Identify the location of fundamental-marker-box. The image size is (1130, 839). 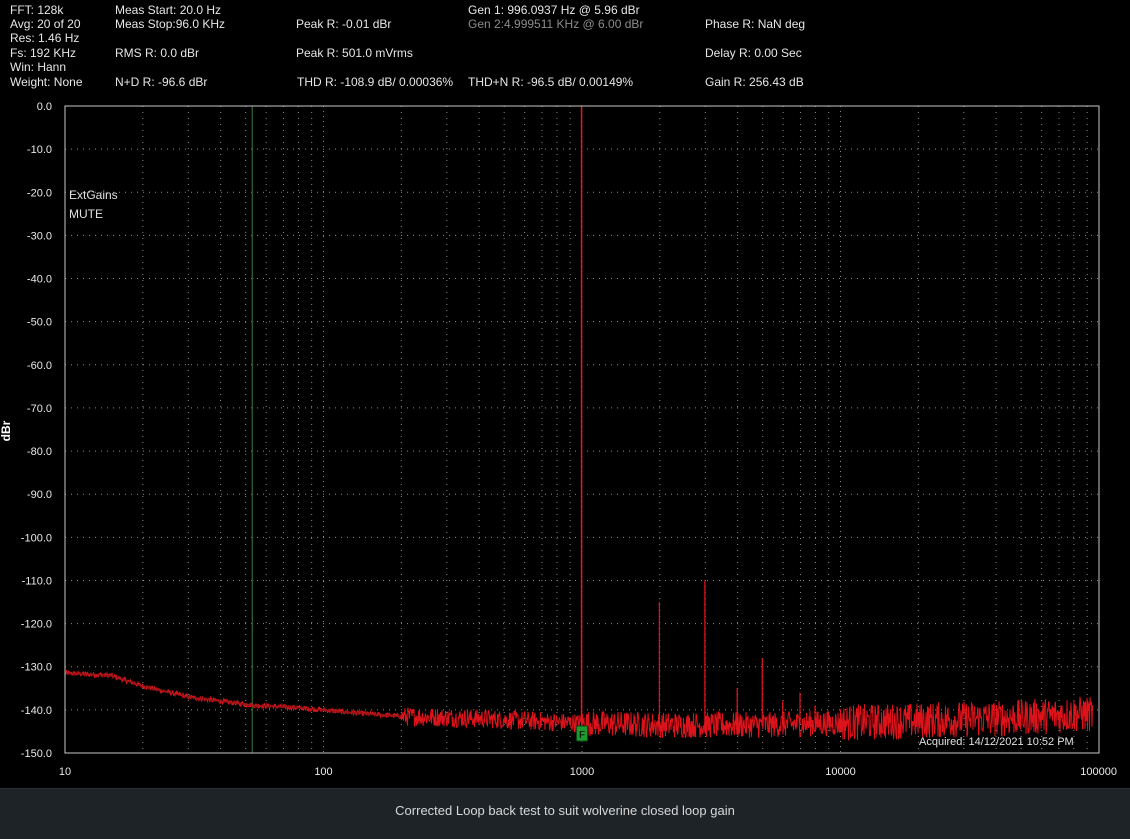
(582, 733).